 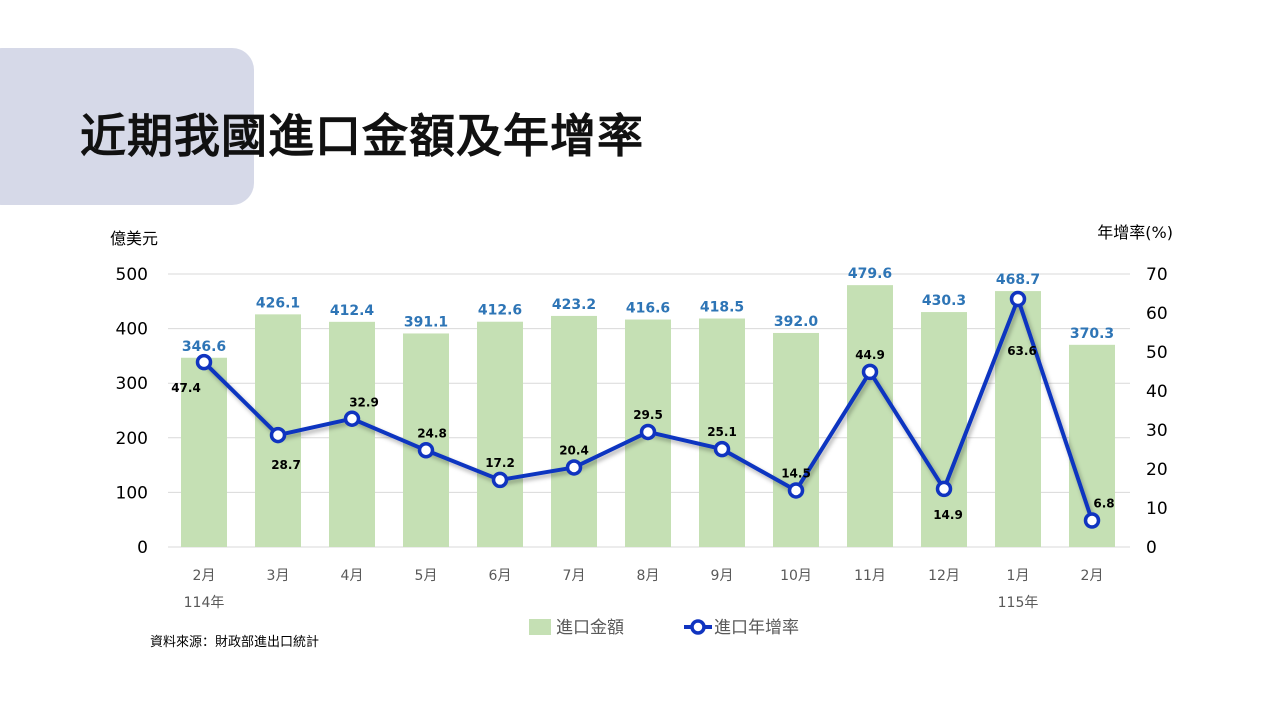 I want to click on left-tick-label: 400, so click(x=132, y=330).